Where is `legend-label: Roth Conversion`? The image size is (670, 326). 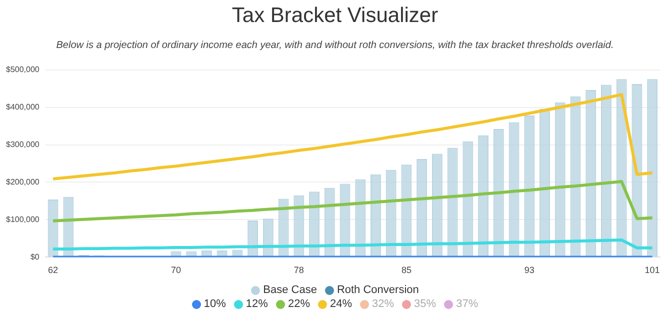
legend-label: Roth Conversion is located at coordinates (377, 290).